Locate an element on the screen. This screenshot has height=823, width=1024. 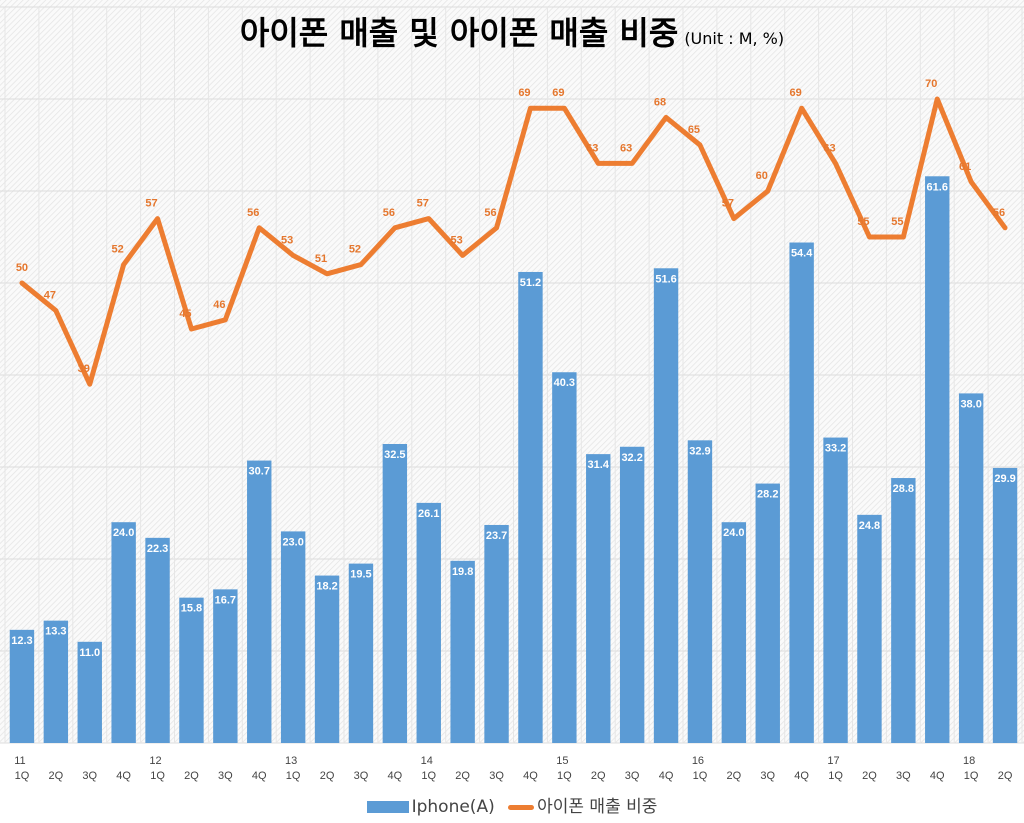
bar-data-label: 12.3 is located at coordinates (21, 641).